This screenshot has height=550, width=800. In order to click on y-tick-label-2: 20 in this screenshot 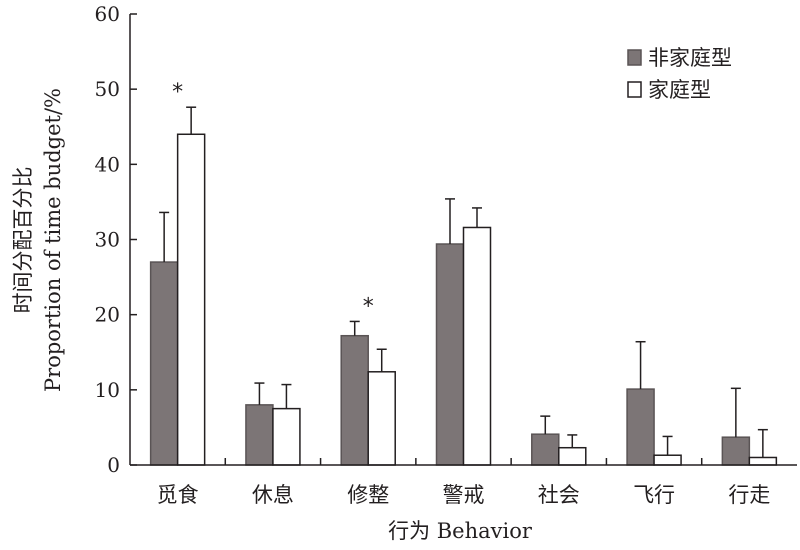, I will do `click(107, 315)`.